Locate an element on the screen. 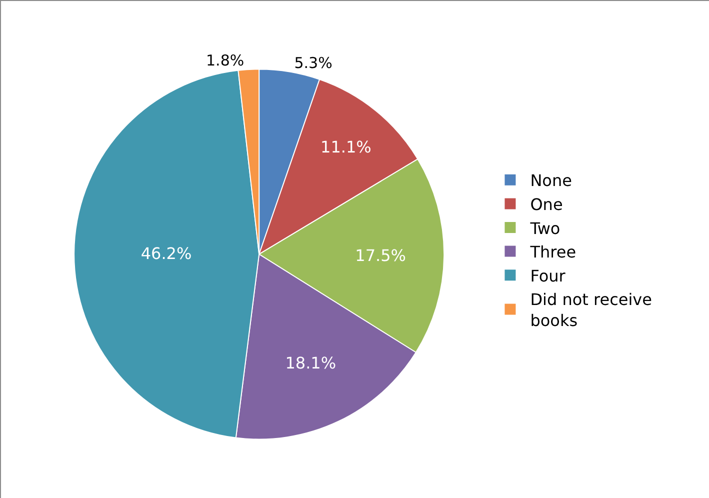  legend-label: Three is located at coordinates (552, 252).